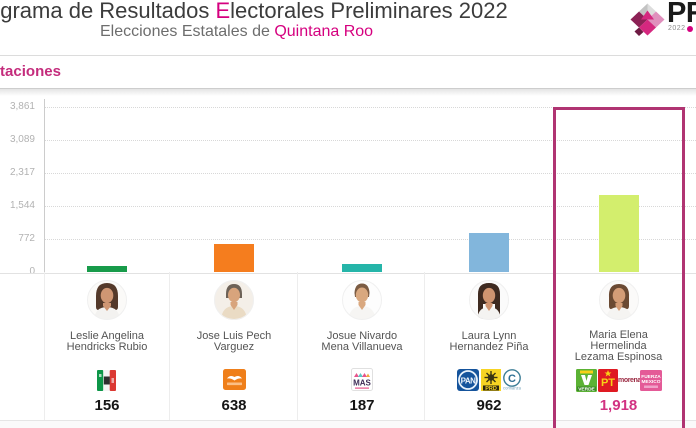  Describe the element at coordinates (512, 379) in the screenshot. I see `svg-text: C` at that location.